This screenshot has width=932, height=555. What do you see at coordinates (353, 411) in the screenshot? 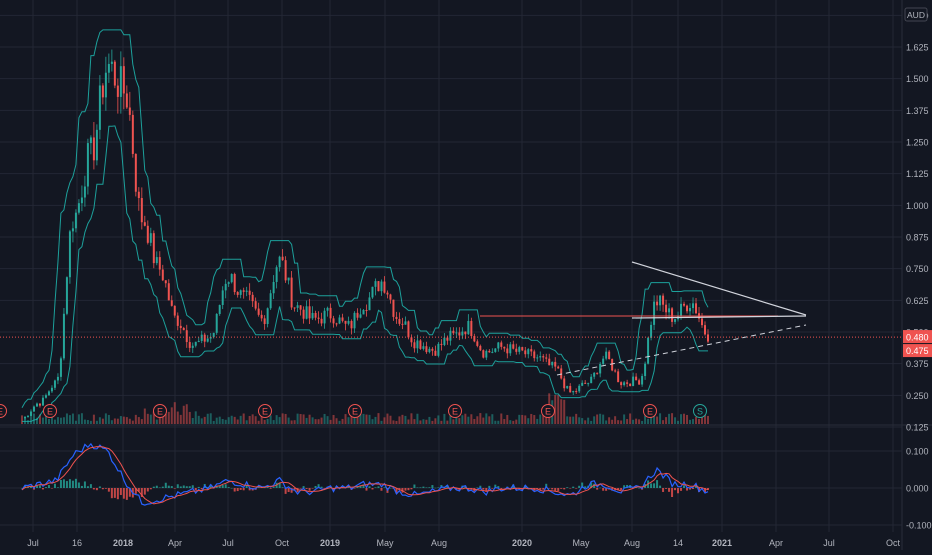
I see `event-markers: EEEEEEEES` at bounding box center [353, 411].